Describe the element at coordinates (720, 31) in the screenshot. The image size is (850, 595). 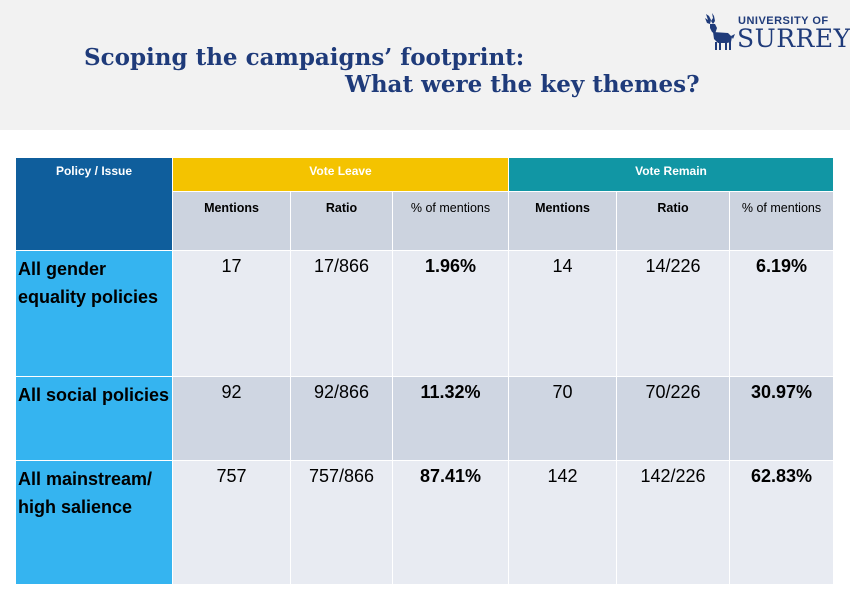
I see `stag-icon` at that location.